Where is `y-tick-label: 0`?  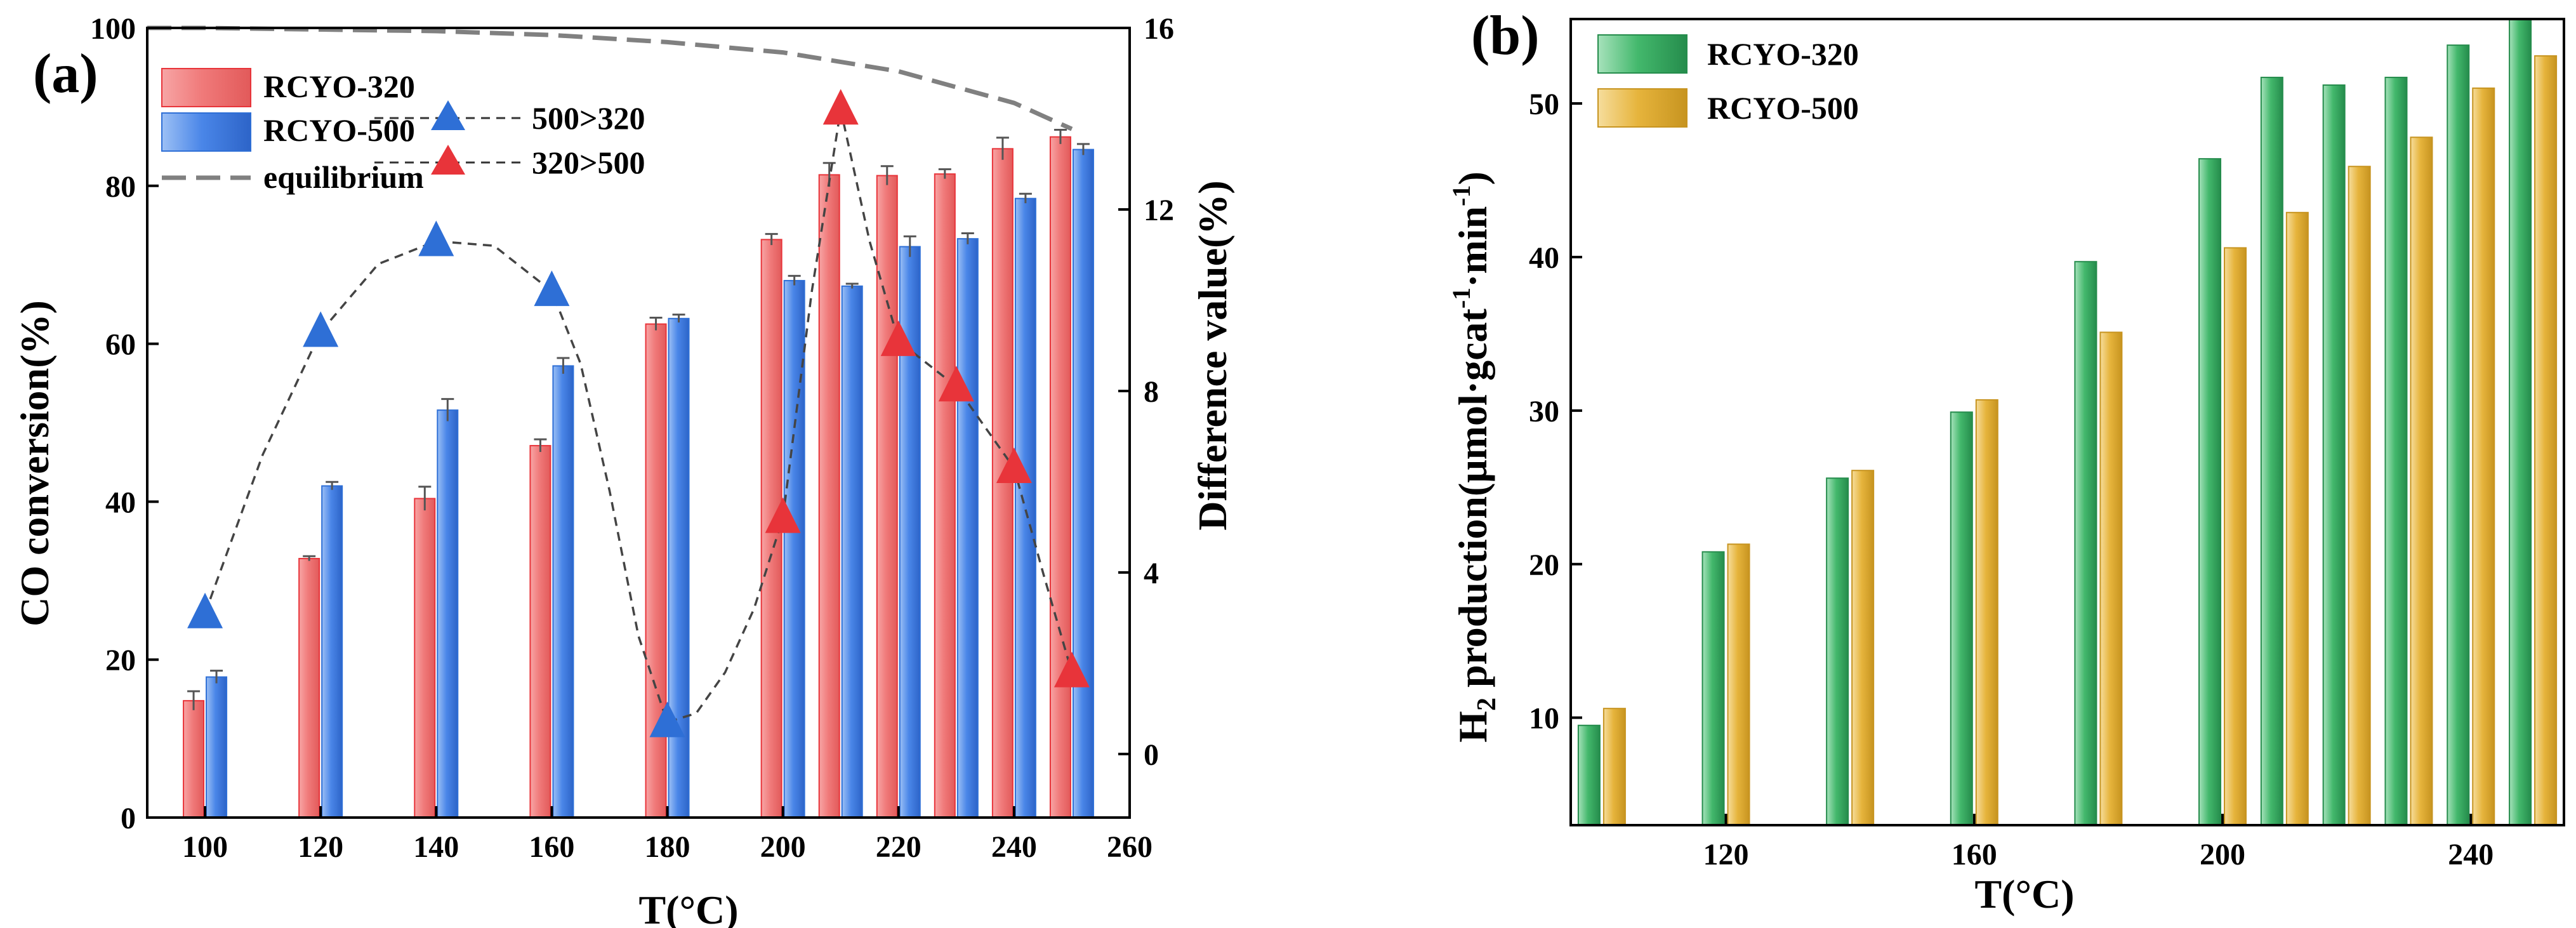 y-tick-label: 0 is located at coordinates (128, 818).